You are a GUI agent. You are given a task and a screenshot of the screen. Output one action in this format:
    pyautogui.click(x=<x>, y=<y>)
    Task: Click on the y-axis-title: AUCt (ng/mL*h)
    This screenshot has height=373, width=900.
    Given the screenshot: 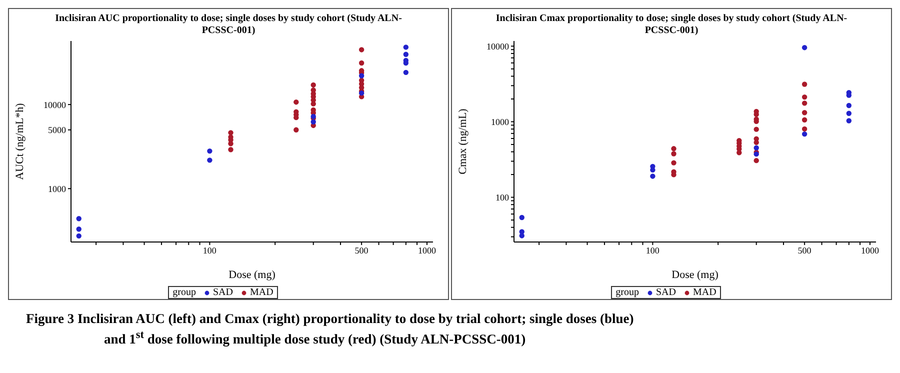 What is the action you would take?
    pyautogui.click(x=20, y=141)
    